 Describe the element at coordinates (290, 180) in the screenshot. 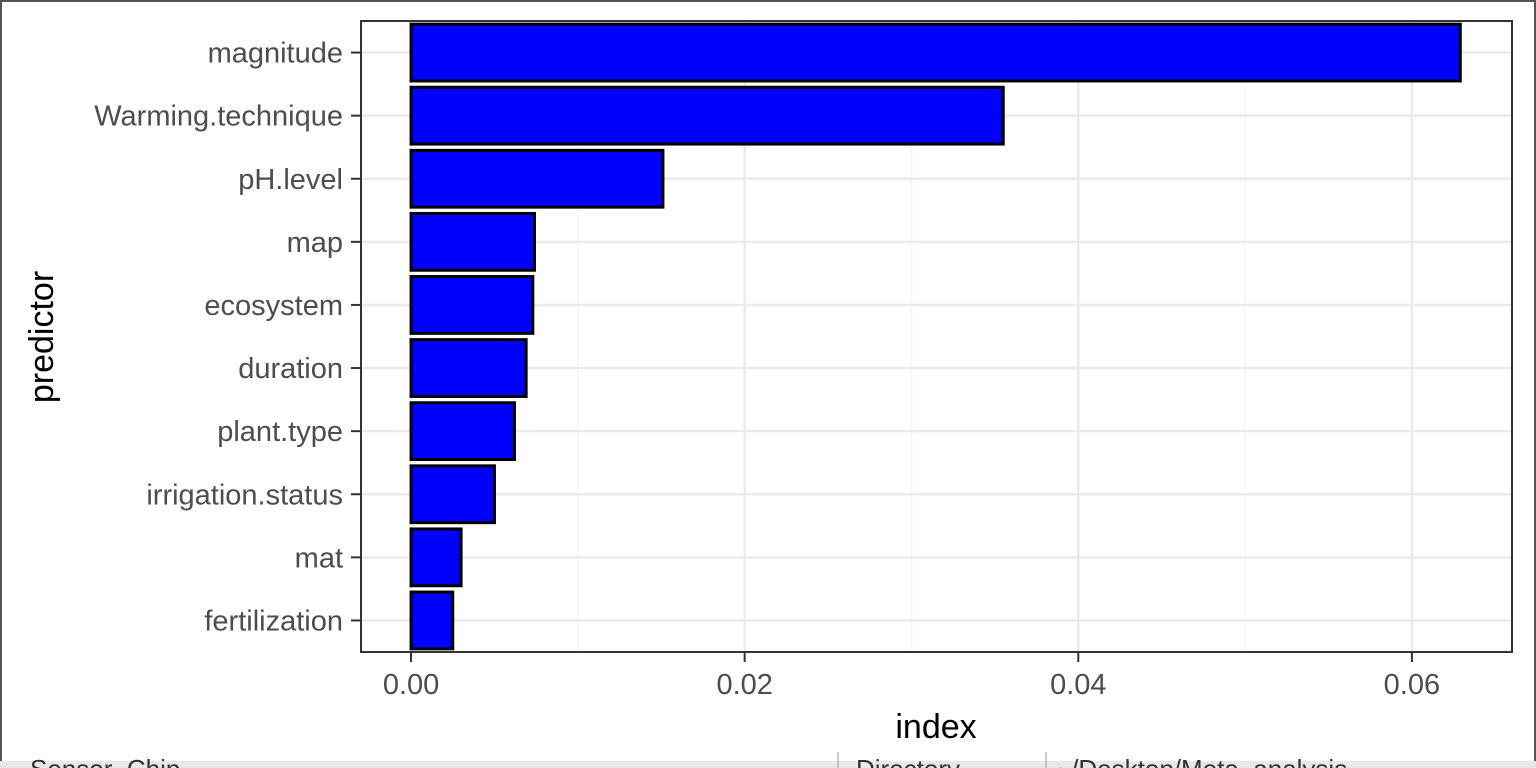

I see `y-tick-label: pH.level` at that location.